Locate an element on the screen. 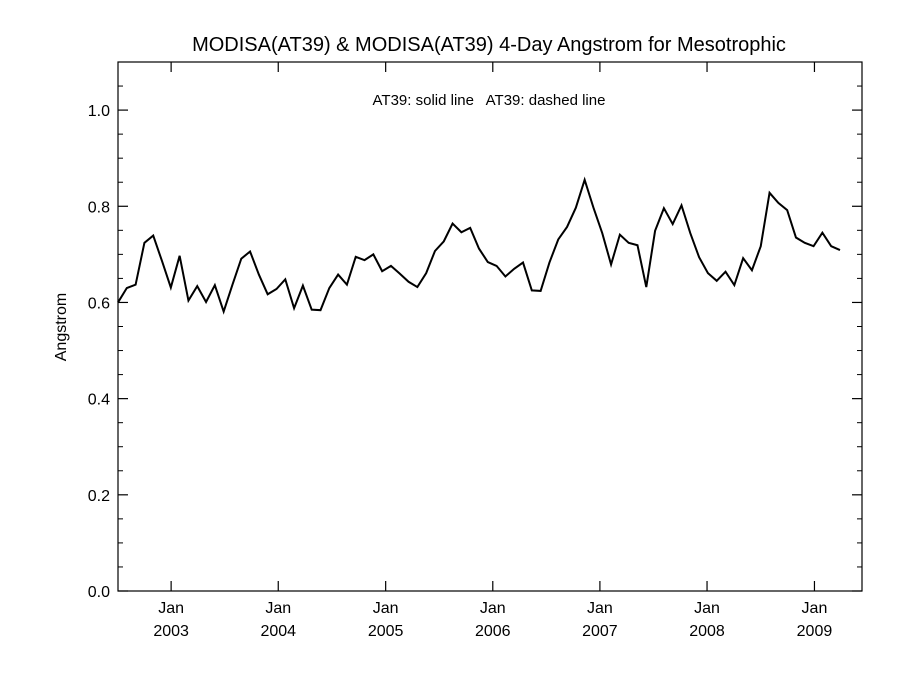 The image size is (900, 675). x-tick-label-year: 2005 is located at coordinates (386, 631).